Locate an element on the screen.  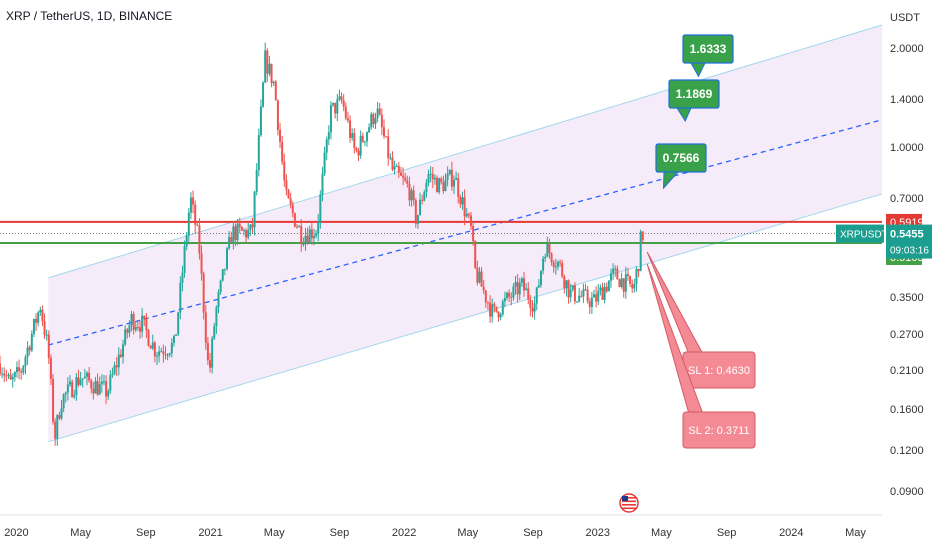
current-price-bg is located at coordinates (909, 241).